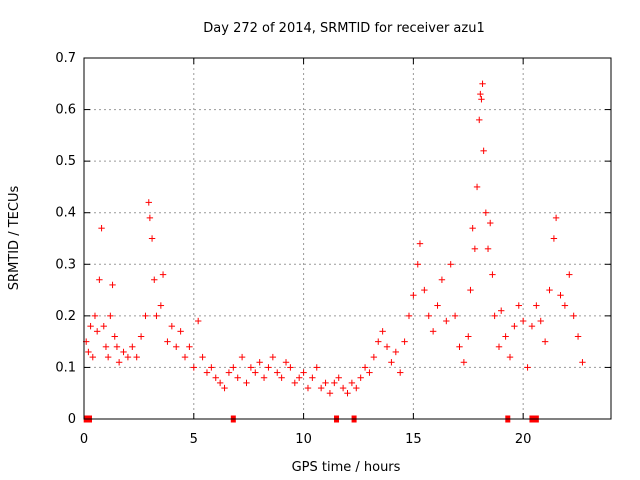 Image resolution: width=640 pixels, height=480 pixels. I want to click on y-tick-label: 0.7, so click(65, 58).